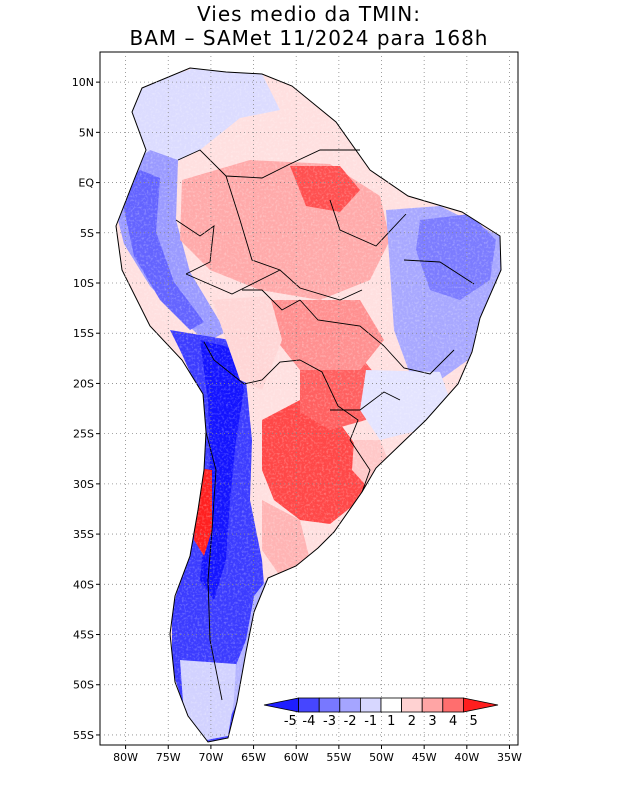 This screenshot has height=800, width=618. Describe the element at coordinates (453, 721) in the screenshot. I see `colorbar-label: 4` at that location.